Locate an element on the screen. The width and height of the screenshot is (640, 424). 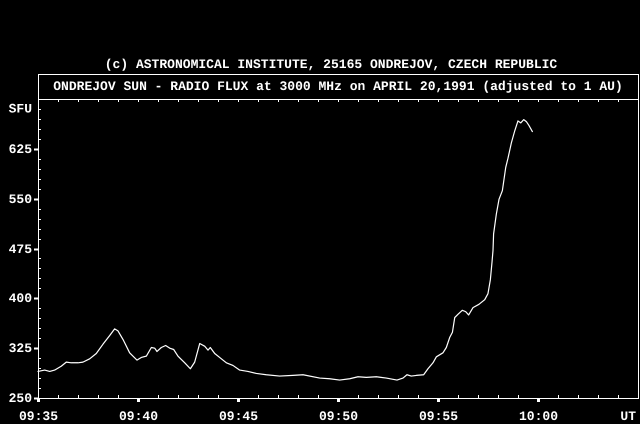
y-tick-label: 550 is located at coordinates (20, 199).